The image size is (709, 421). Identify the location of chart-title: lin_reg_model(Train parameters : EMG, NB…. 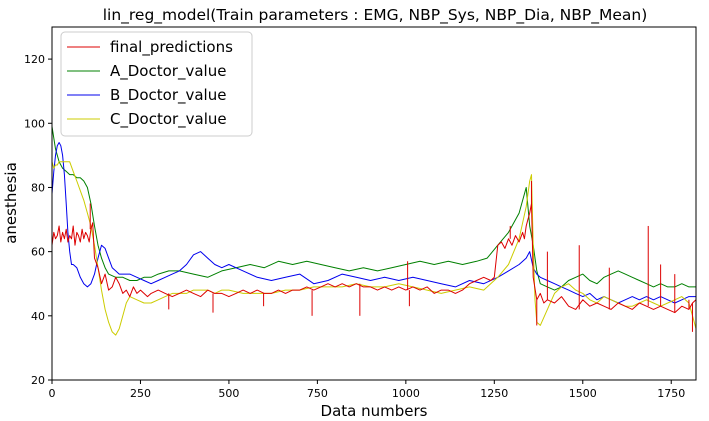
(375, 15).